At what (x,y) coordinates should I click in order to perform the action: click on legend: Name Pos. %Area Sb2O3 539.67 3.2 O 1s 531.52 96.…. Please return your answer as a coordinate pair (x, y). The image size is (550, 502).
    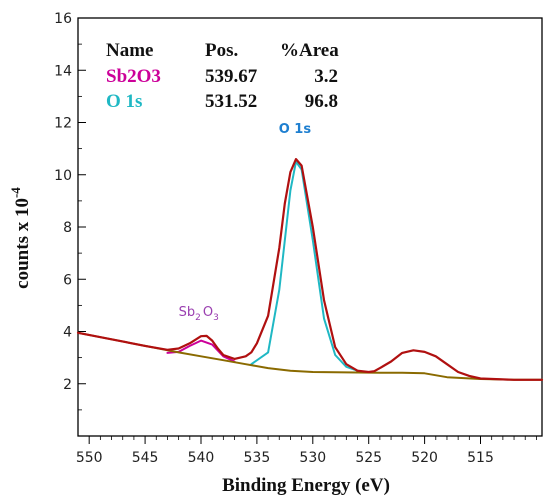
    Looking at the image, I should click on (222, 76).